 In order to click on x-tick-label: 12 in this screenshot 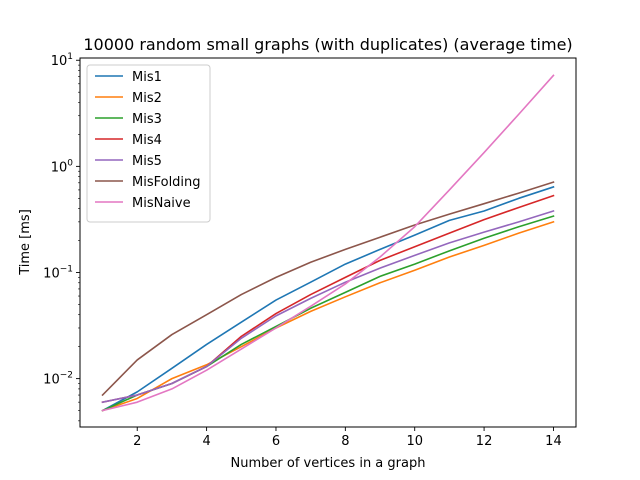, I will do `click(484, 441)`.